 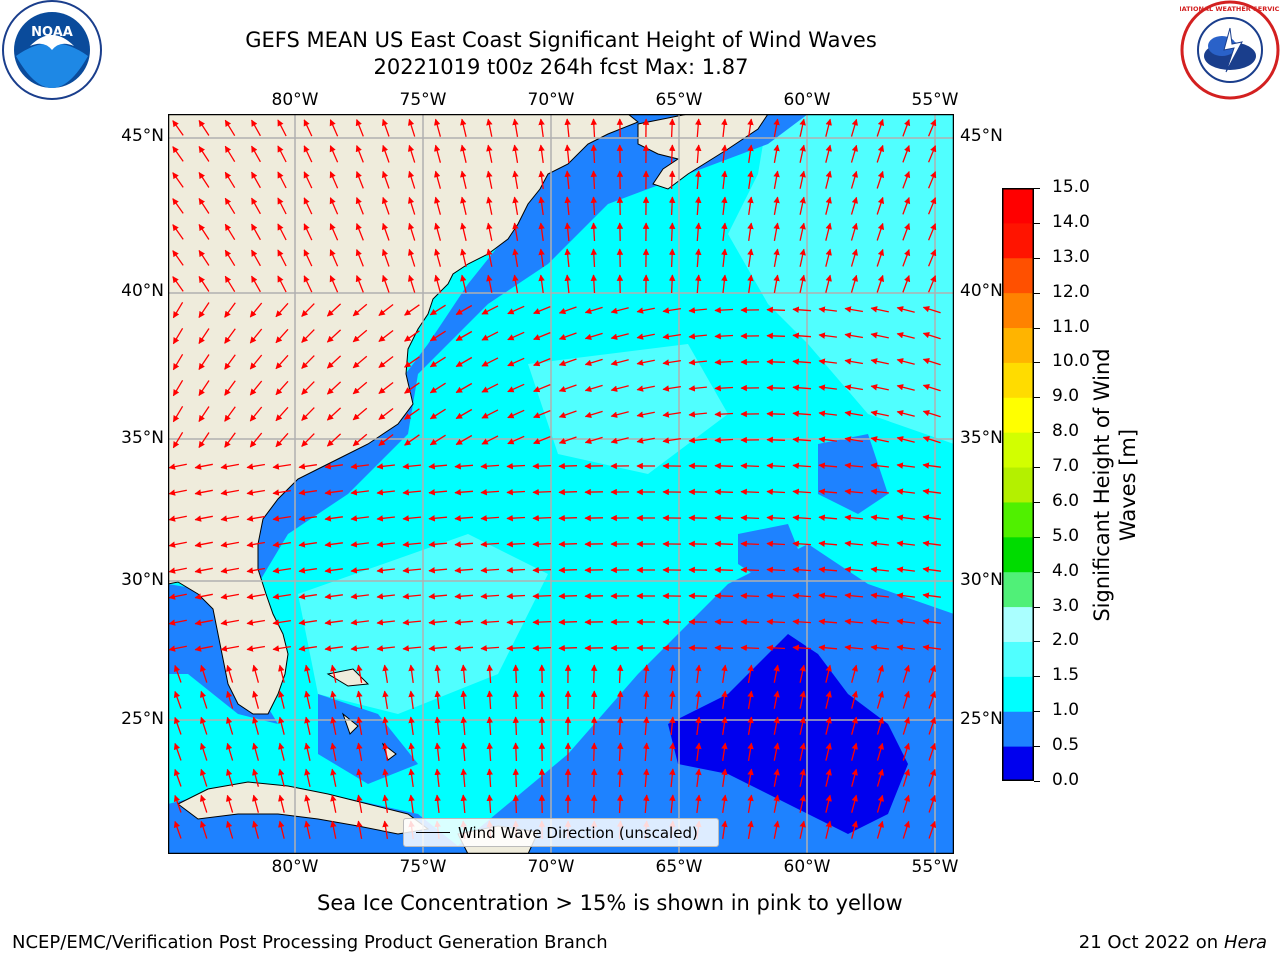 I want to click on lon-label-top-65w: 65°W, so click(x=679, y=100).